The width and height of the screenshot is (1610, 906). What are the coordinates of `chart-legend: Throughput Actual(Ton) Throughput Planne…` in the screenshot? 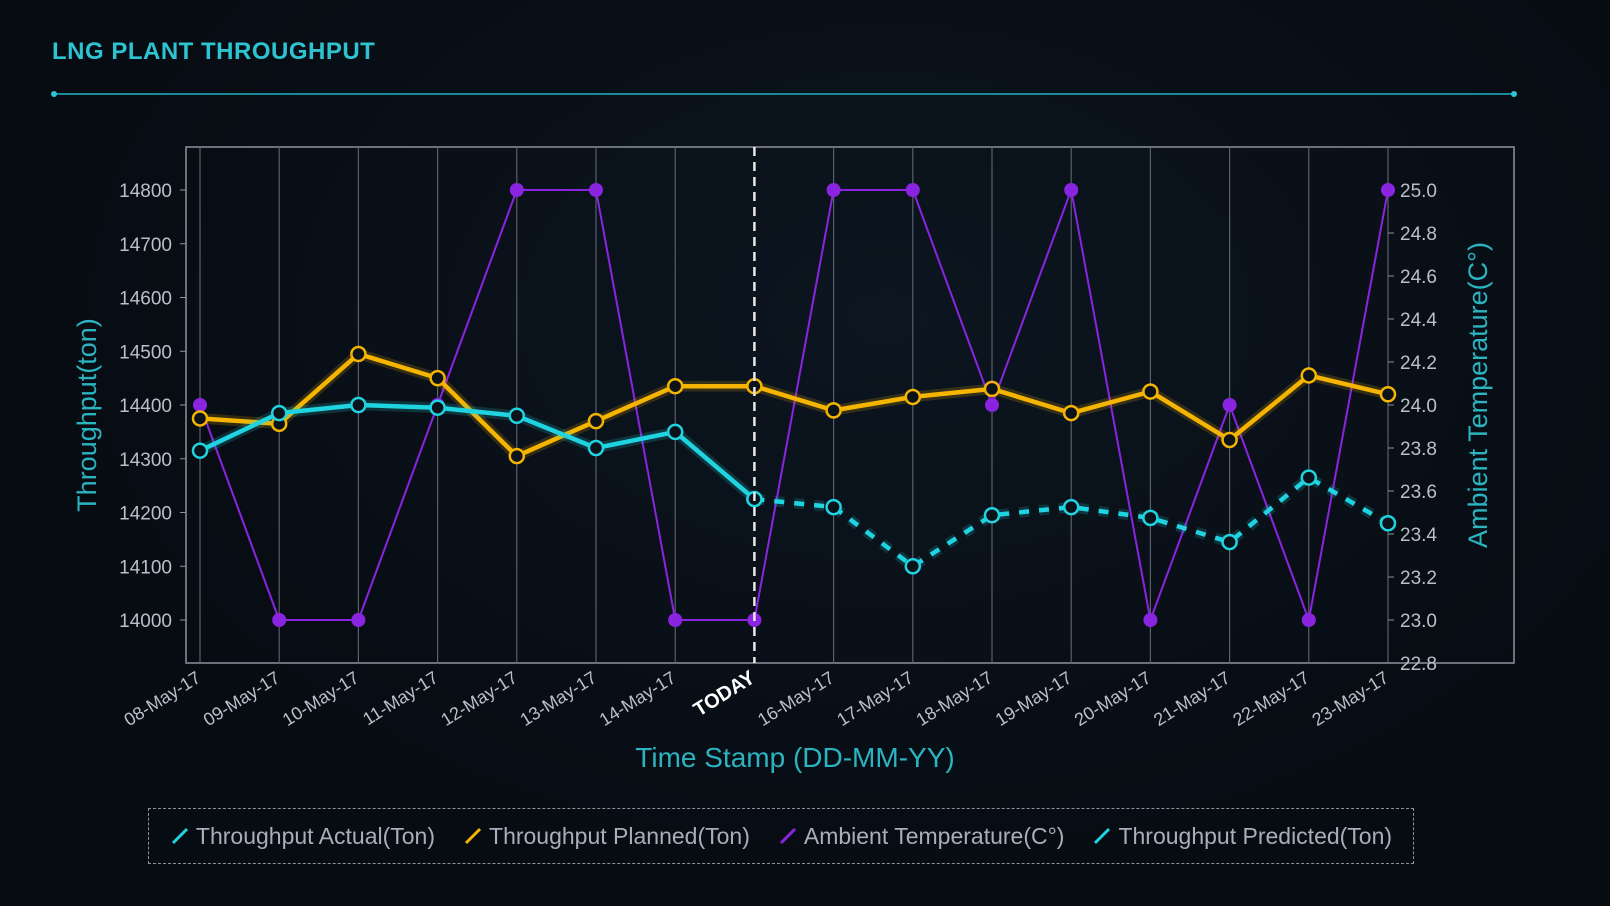 It's located at (781, 836).